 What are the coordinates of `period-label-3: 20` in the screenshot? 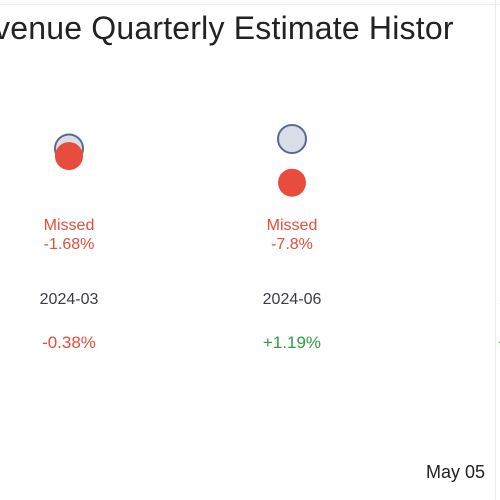 It's located at (474, 300).